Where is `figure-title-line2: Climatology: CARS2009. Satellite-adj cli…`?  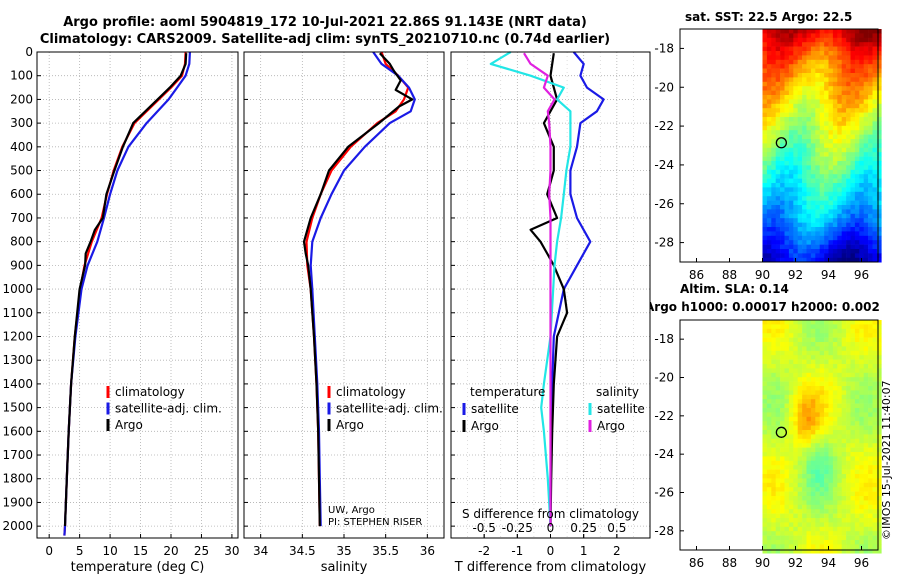
figure-title-line2: Climatology: CARS2009. Satellite-adj cli… is located at coordinates (325, 39).